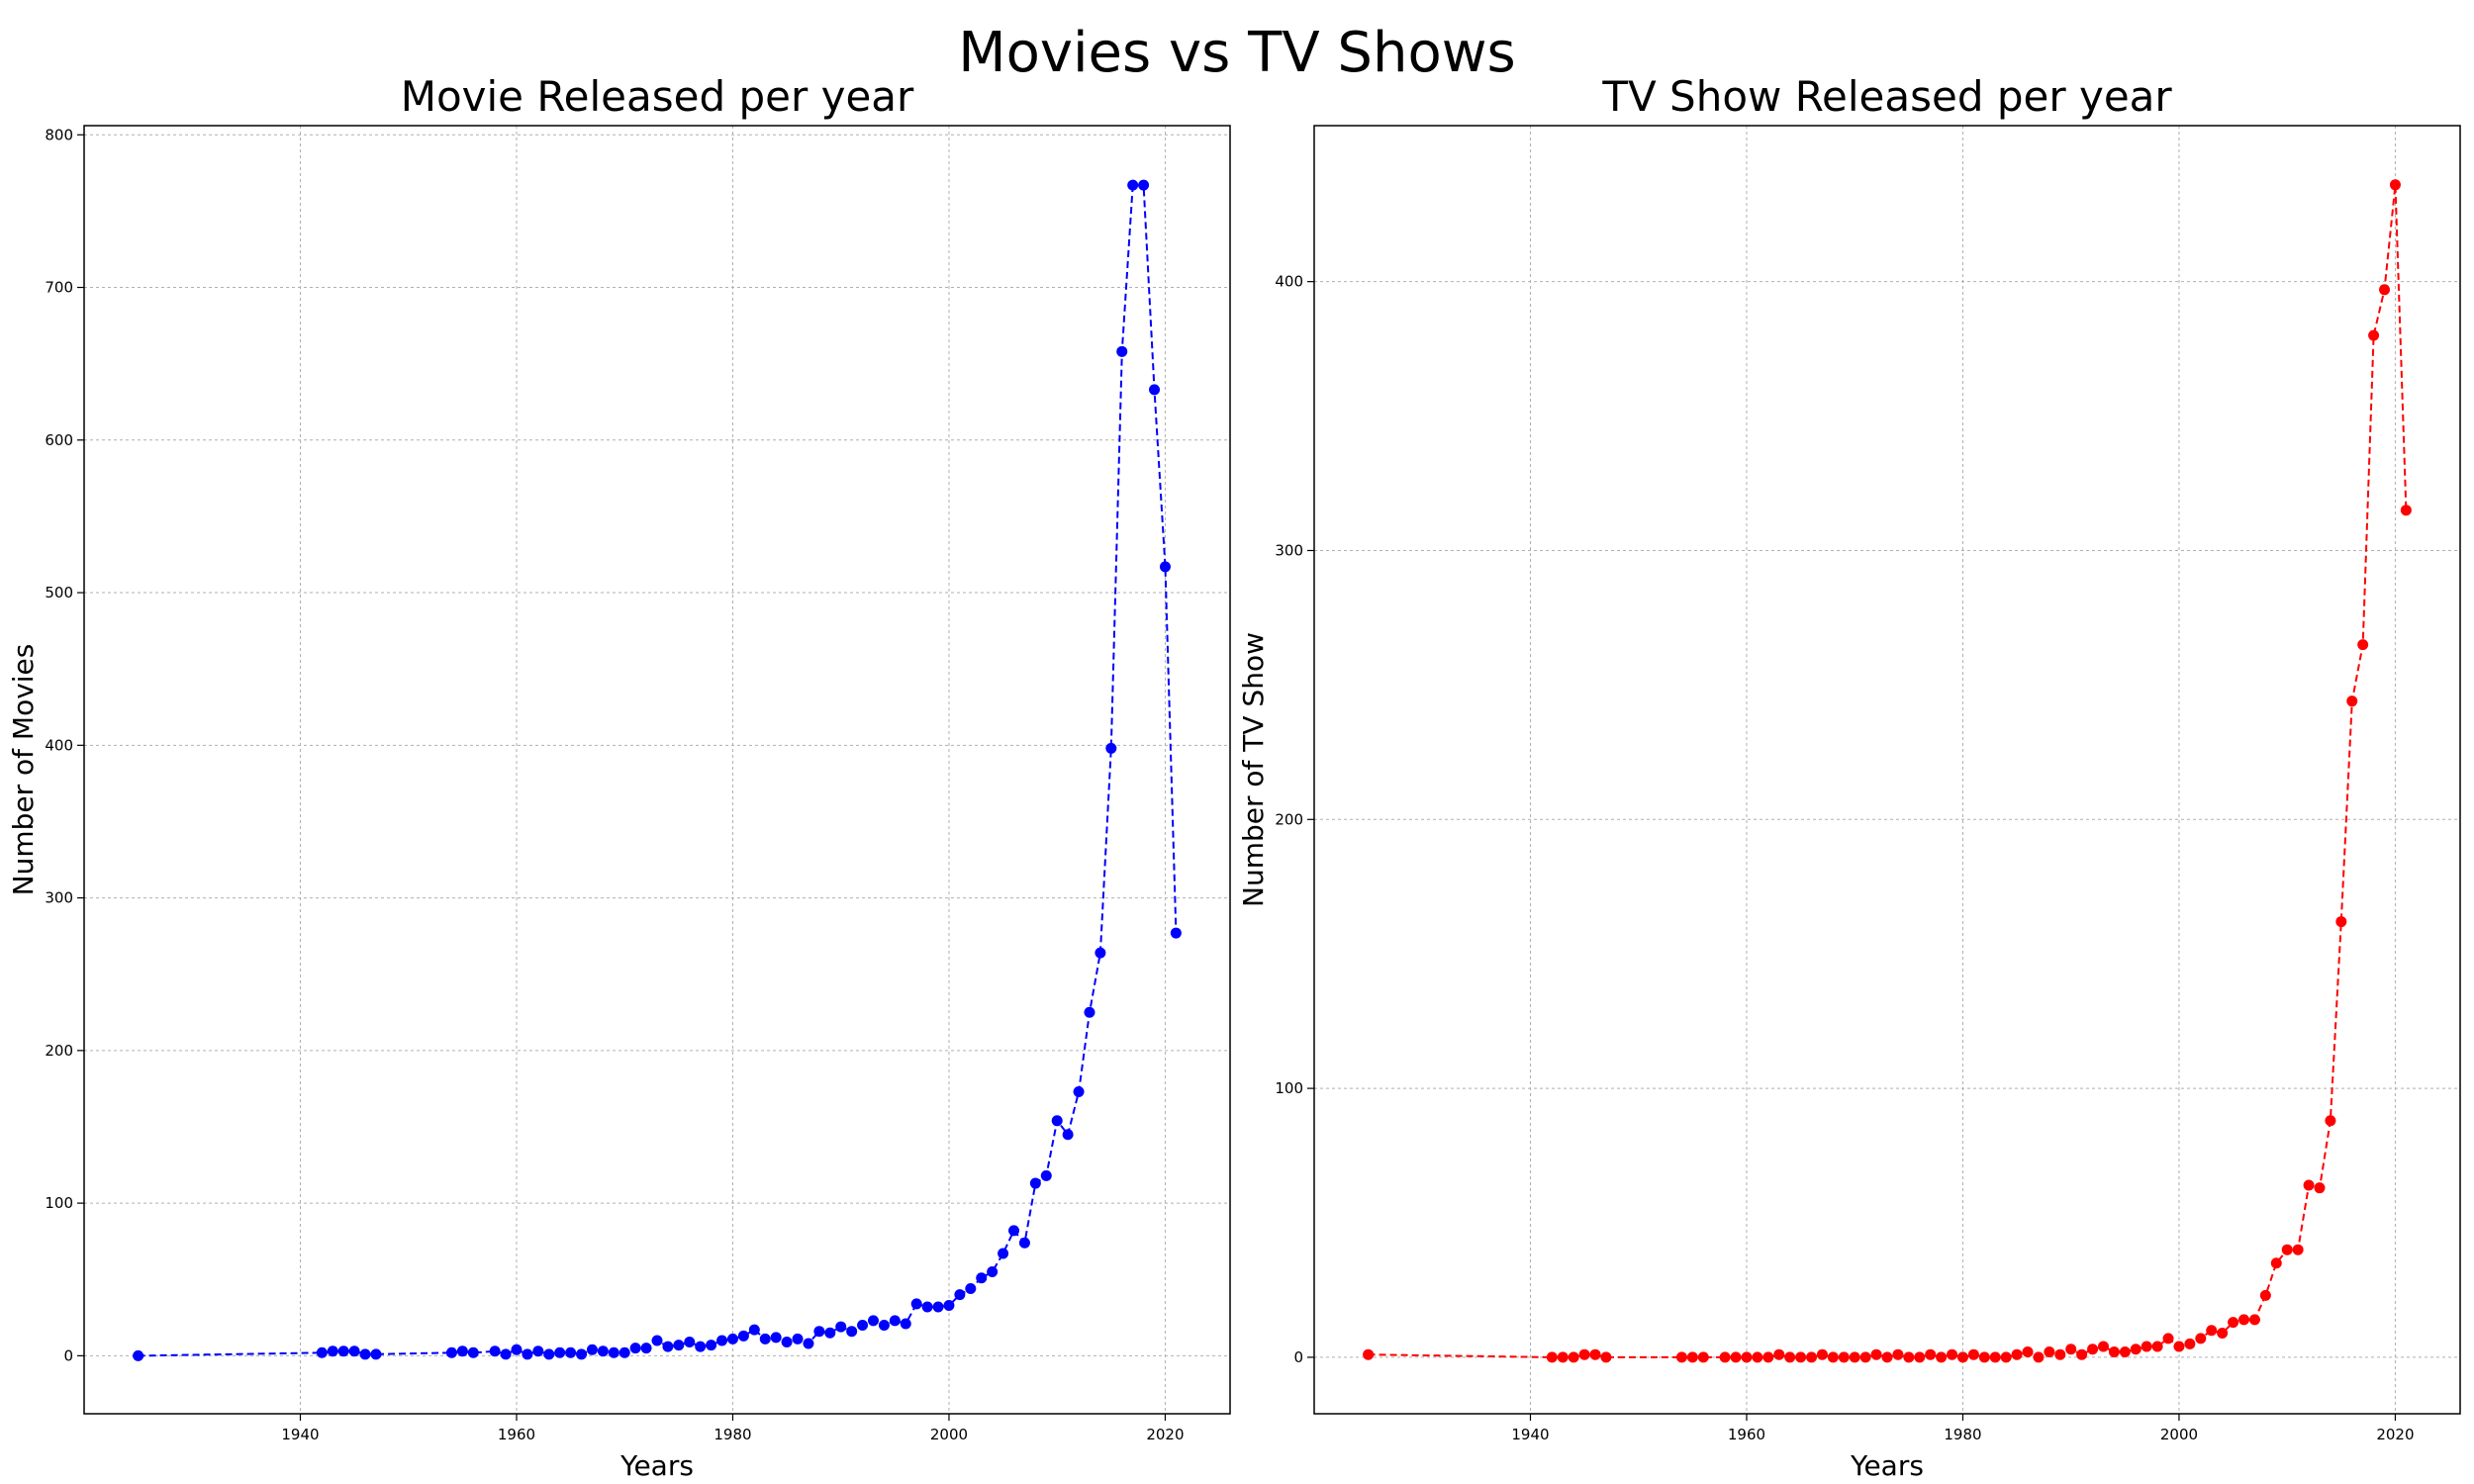 The width and height of the screenshot is (2474, 1484). Describe the element at coordinates (59, 1051) in the screenshot. I see `movies-y-tick-label: 200` at that location.